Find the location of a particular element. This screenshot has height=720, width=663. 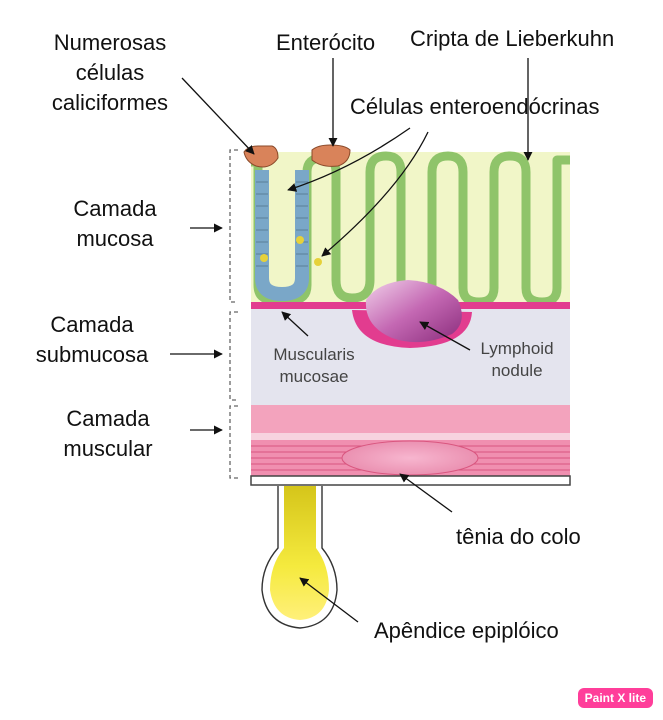

goblet-cells-label: Numerosas células caliciformes is located at coordinates (110, 73).